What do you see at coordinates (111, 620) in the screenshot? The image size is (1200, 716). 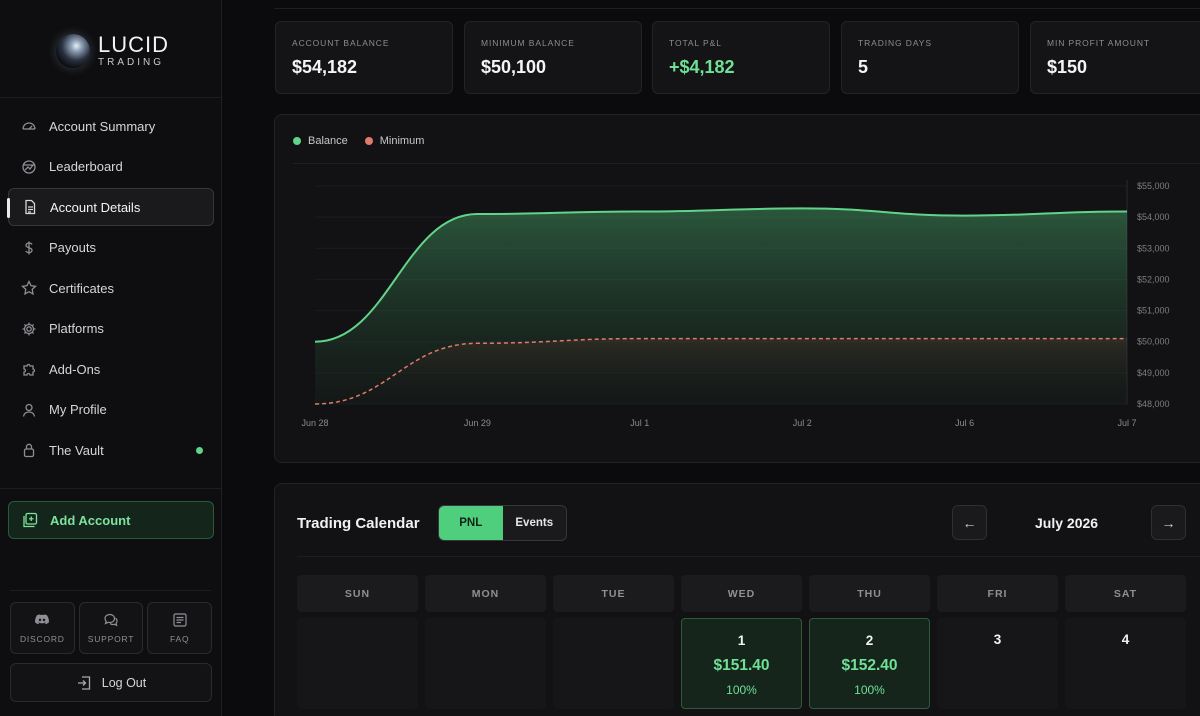 I see `chat-icon` at bounding box center [111, 620].